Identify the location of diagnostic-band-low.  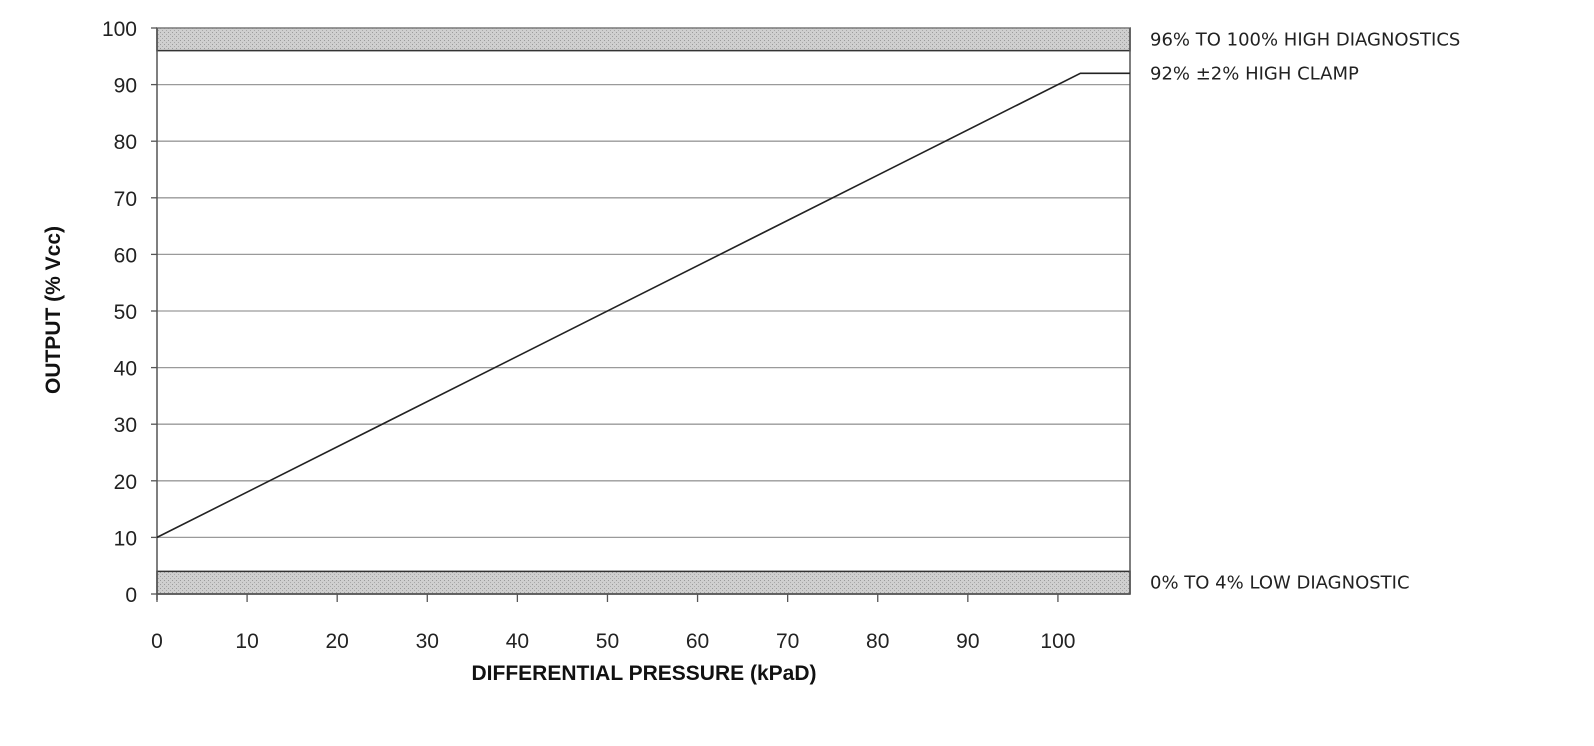
(643, 582).